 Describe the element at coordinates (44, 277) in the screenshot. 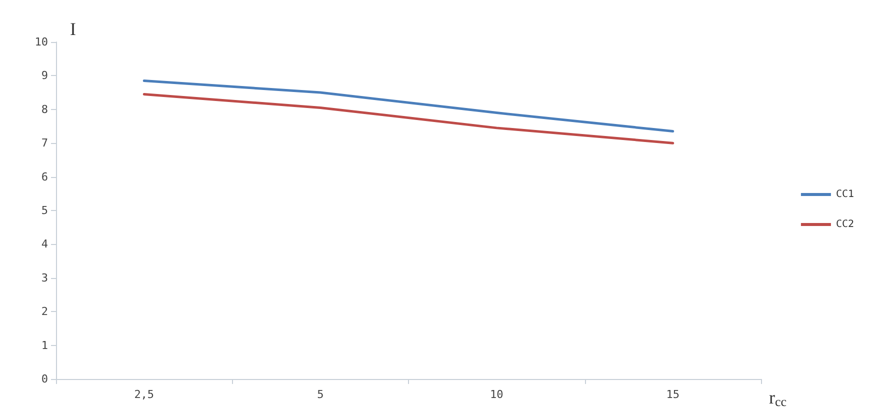

I see `y-tick-label: 3` at that location.